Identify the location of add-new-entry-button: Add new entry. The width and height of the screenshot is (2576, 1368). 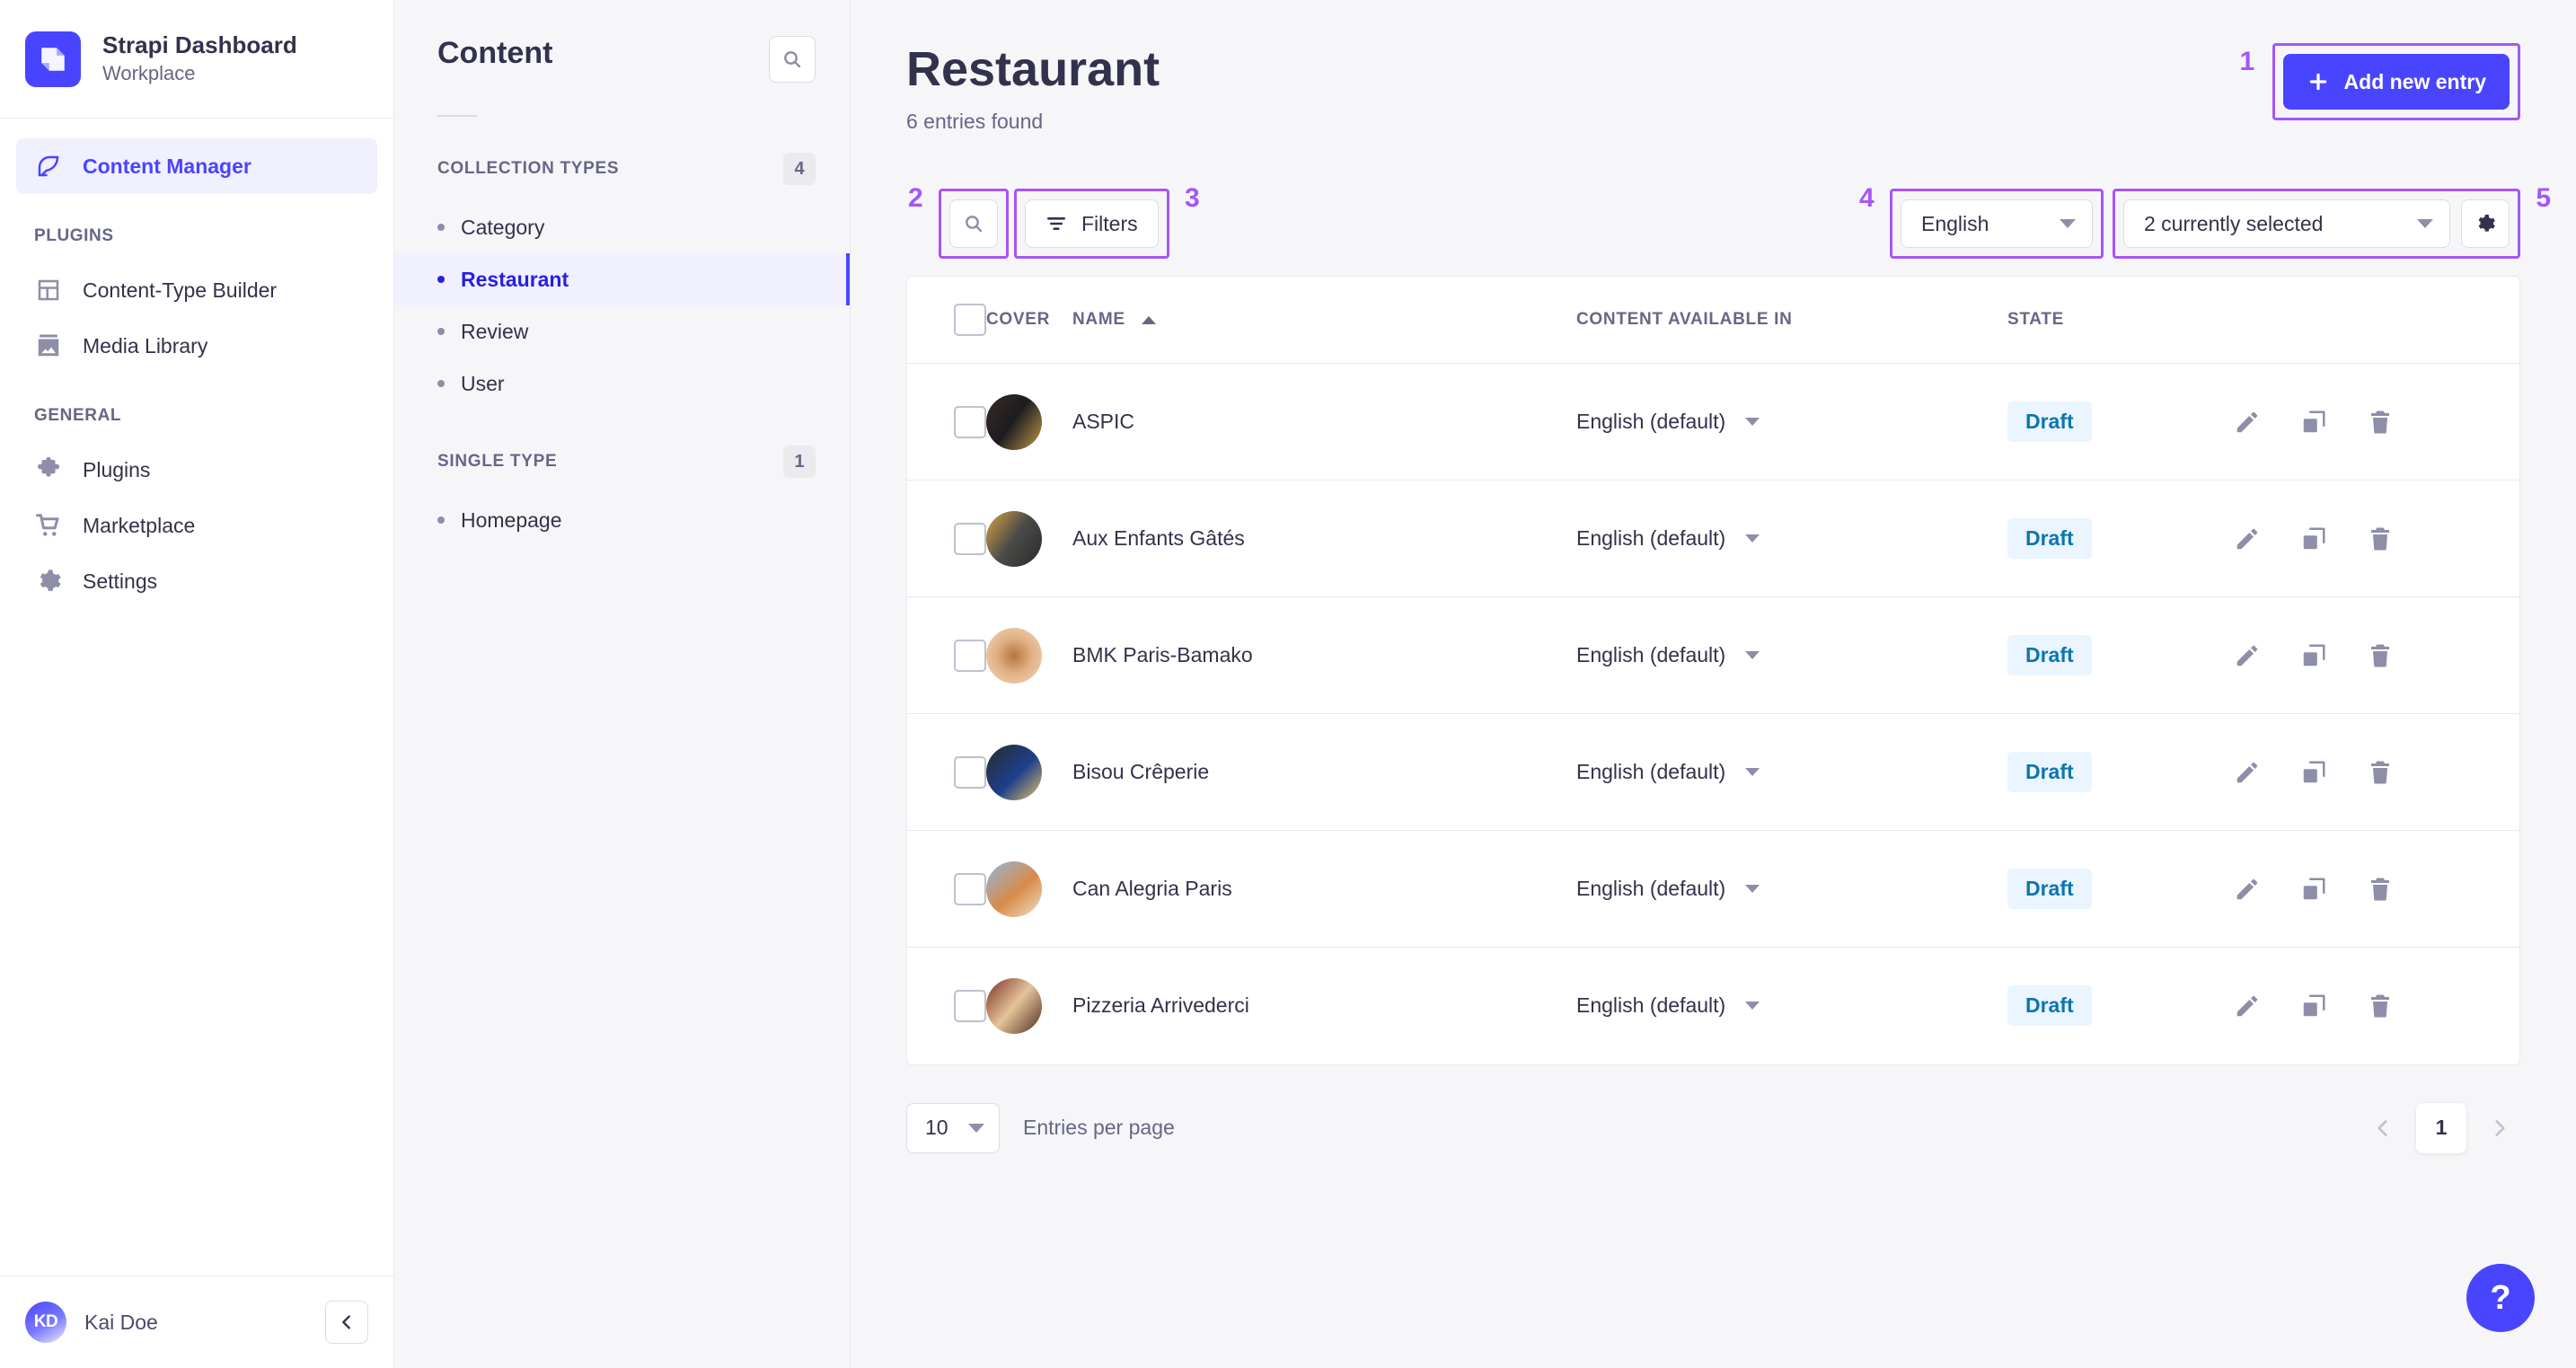
(2396, 82).